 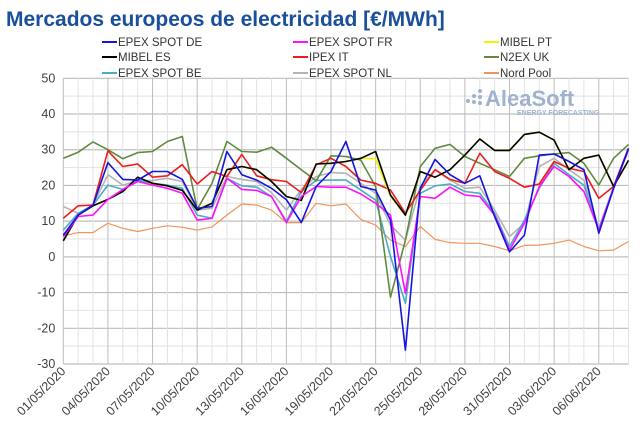 I want to click on legend-label: IPEX IT, so click(x=329, y=58).